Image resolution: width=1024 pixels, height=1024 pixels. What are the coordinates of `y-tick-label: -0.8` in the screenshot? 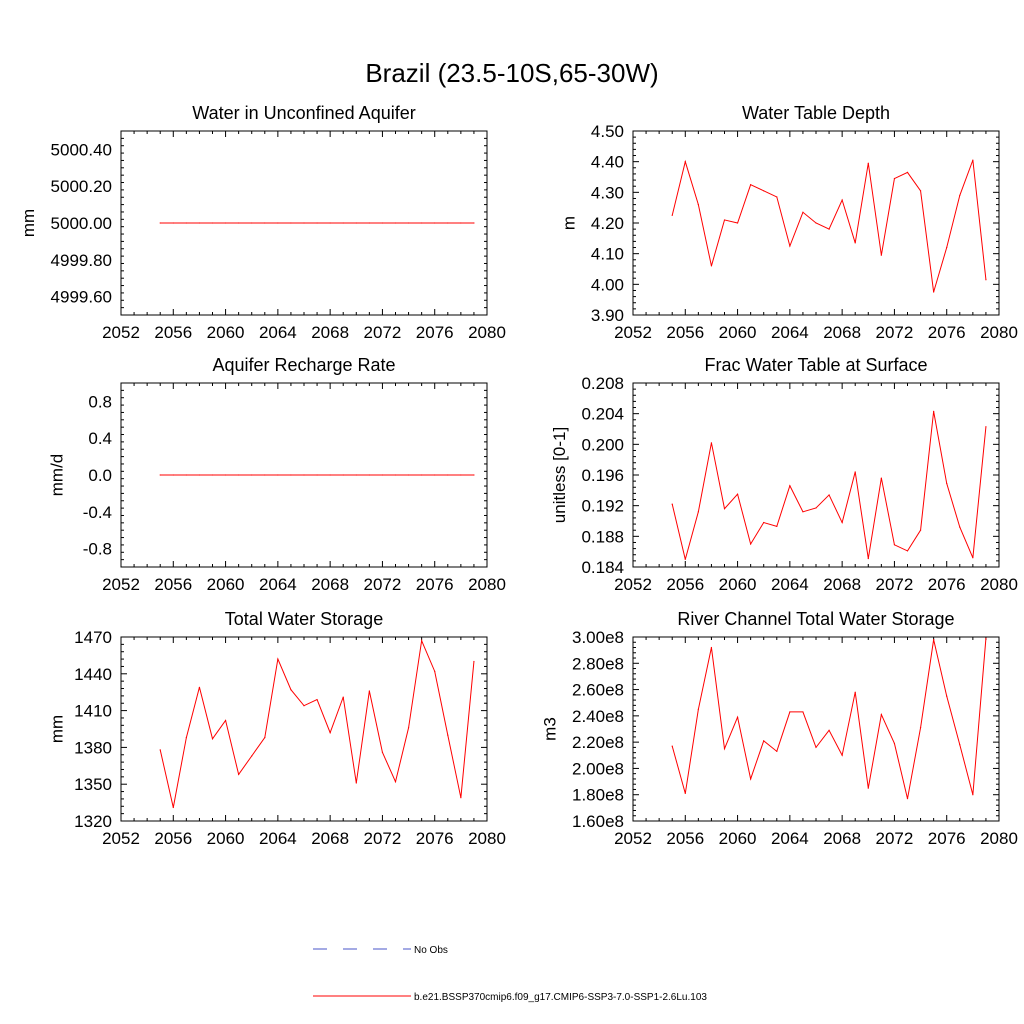 It's located at (97, 549).